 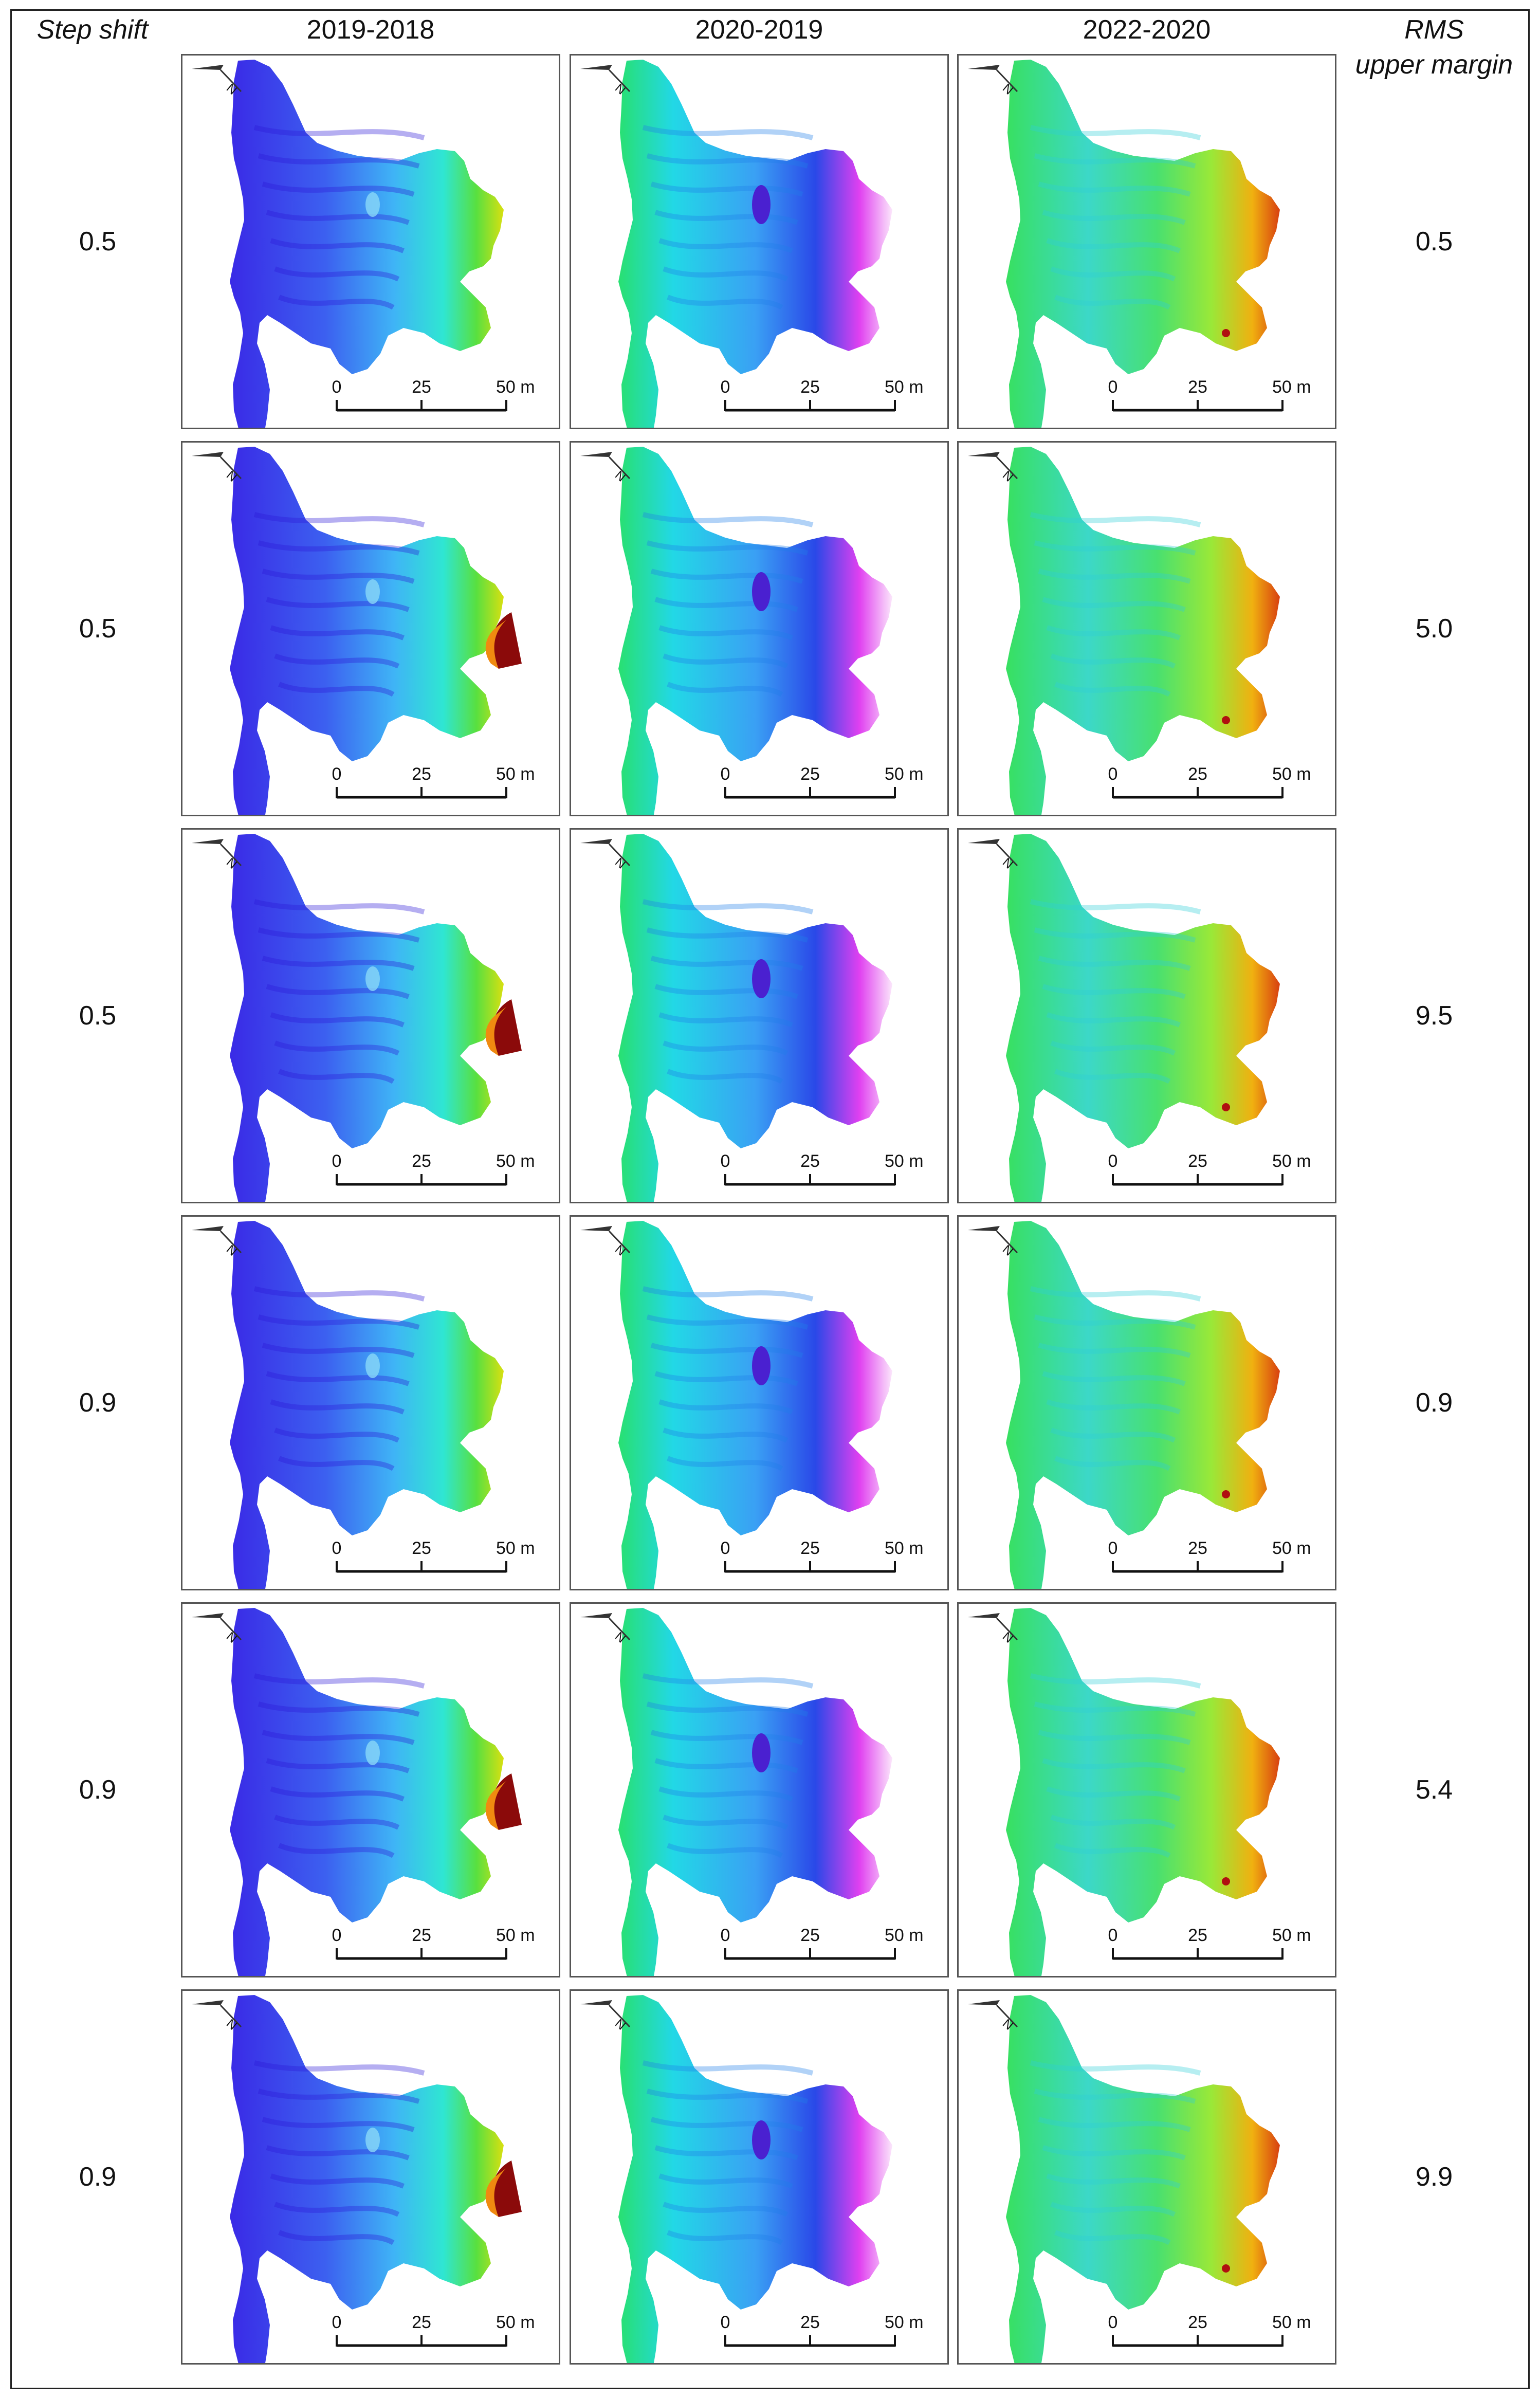 I want to click on row-label-rms-upper-margin: 5.0, so click(x=1434, y=629).